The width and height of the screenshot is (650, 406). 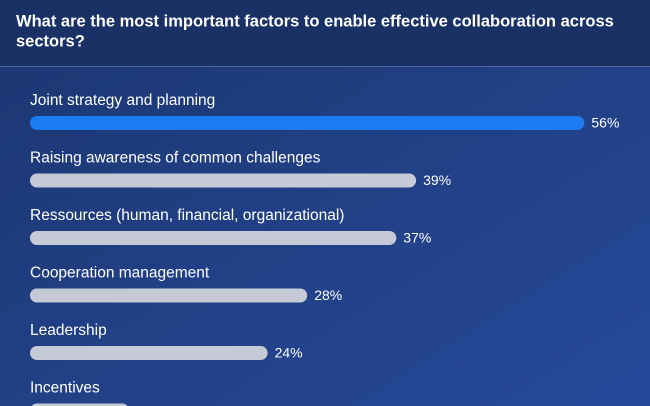 What do you see at coordinates (65, 388) in the screenshot?
I see `option-label: Incentives` at bounding box center [65, 388].